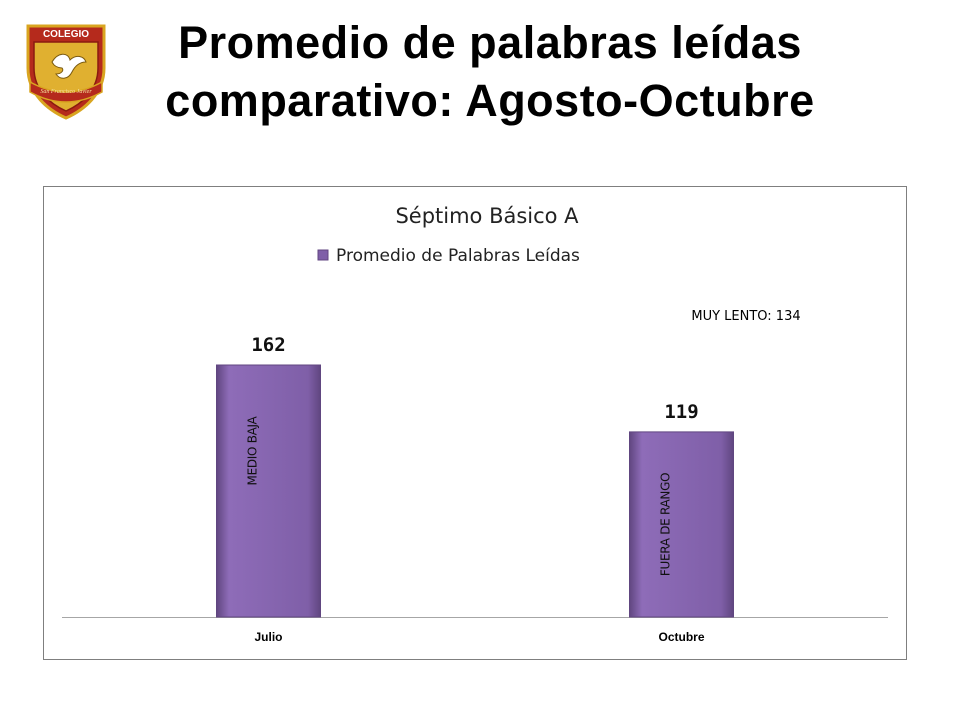 This screenshot has width=960, height=720. Describe the element at coordinates (268, 637) in the screenshot. I see `x-tick-label-julio: Julio` at that location.